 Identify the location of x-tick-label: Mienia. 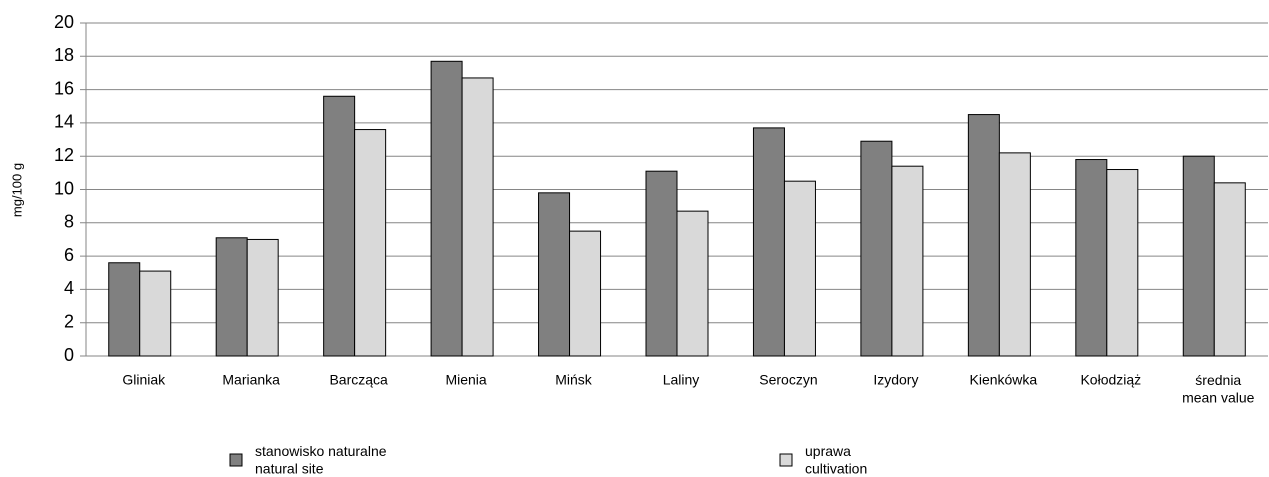
(465, 380).